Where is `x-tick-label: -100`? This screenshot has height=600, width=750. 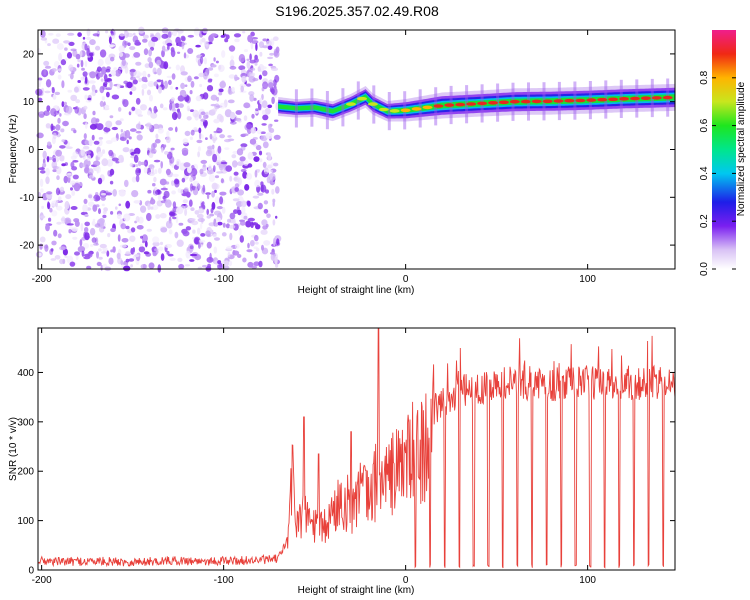 x-tick-label: -100 is located at coordinates (224, 580).